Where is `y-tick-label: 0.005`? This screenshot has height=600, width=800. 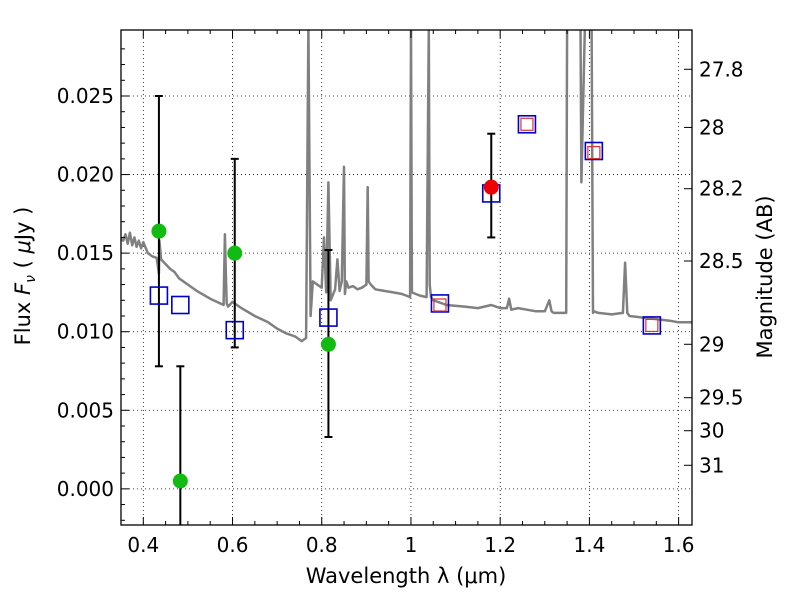
y-tick-label: 0.005 is located at coordinates (85, 410).